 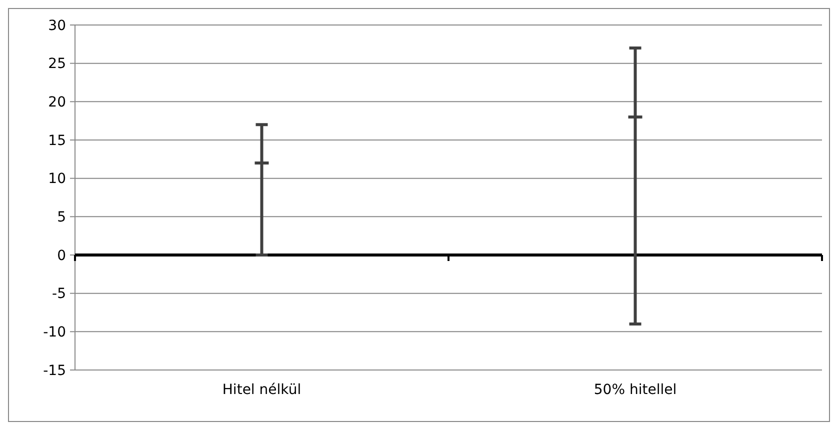 I want to click on y-tick-label: 10, so click(x=57, y=179).